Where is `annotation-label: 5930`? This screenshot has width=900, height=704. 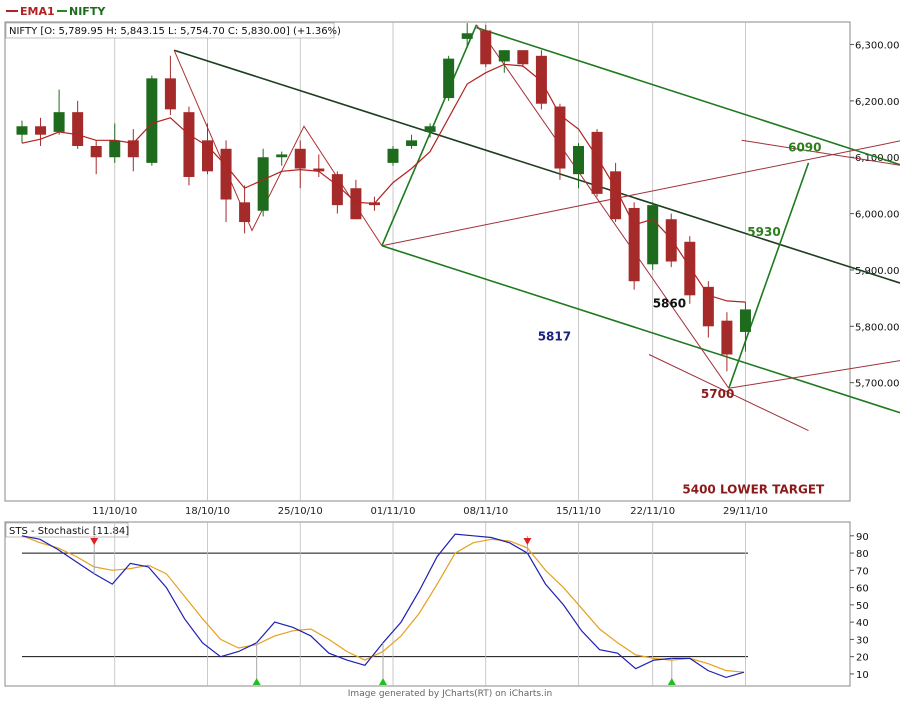 annotation-label: 5930 is located at coordinates (763, 232).